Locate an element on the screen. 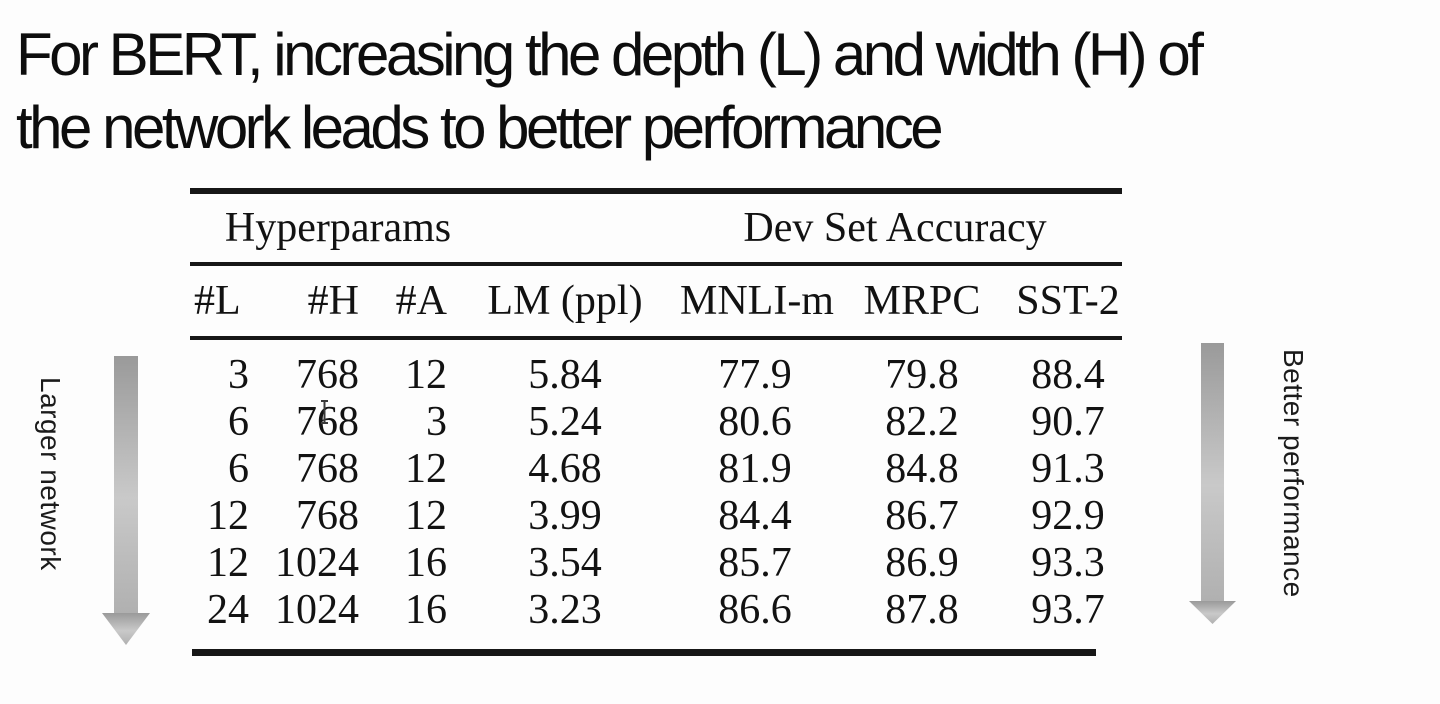 The height and width of the screenshot is (704, 1440). table-cell: 93.3 is located at coordinates (1068, 563).